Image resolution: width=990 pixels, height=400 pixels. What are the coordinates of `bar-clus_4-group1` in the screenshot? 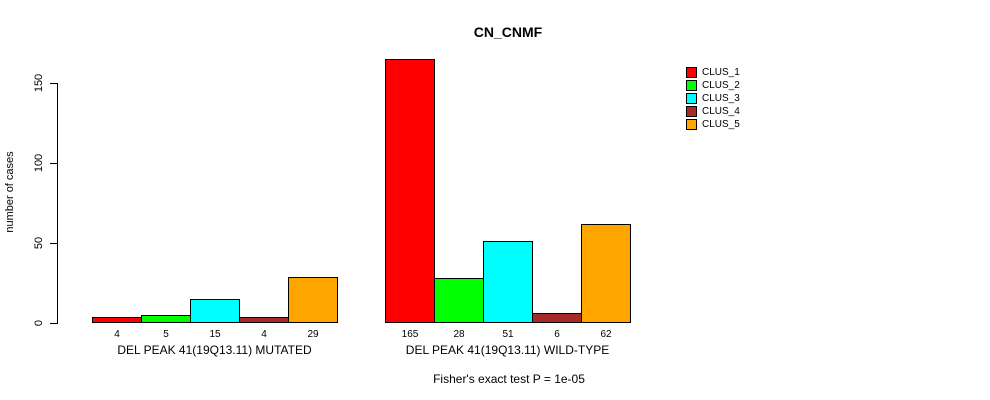 It's located at (264, 319).